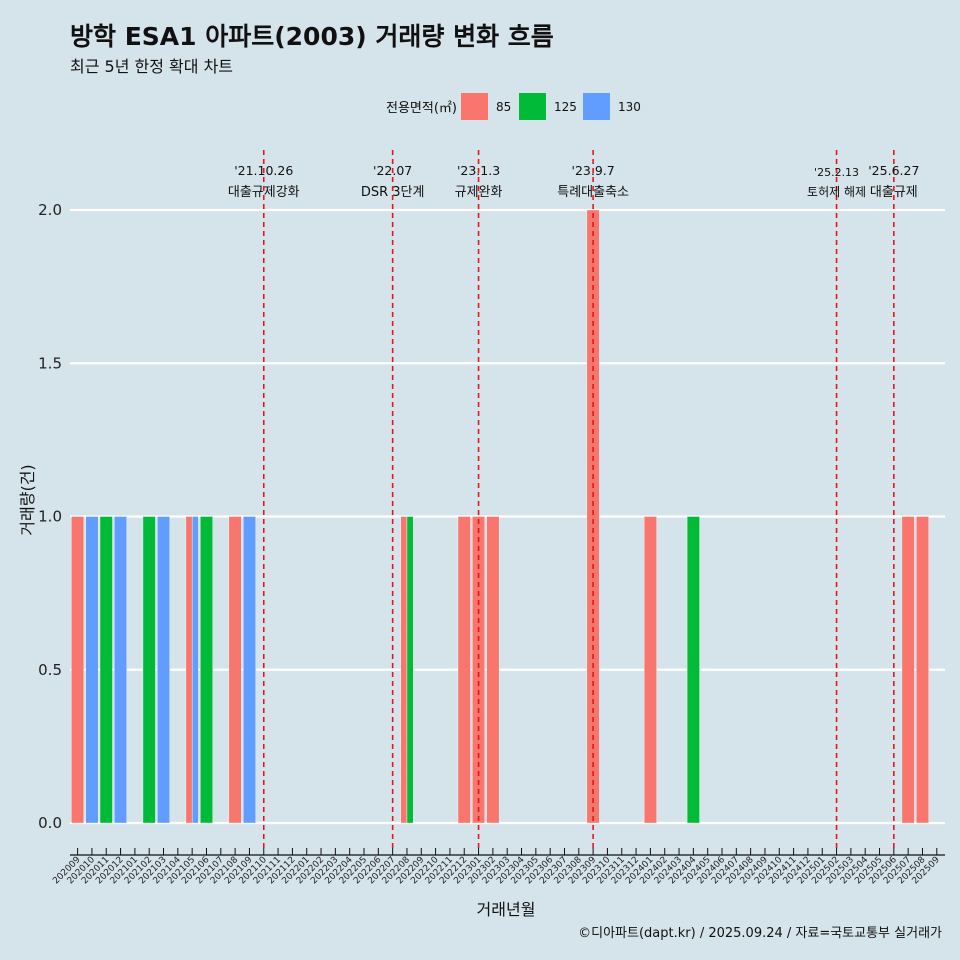 The width and height of the screenshot is (960, 960). Describe the element at coordinates (894, 192) in the screenshot. I see `event-label: 대출규제` at that location.